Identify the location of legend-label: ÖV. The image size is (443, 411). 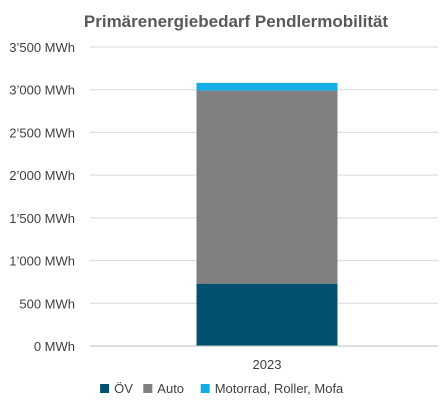
(123, 388).